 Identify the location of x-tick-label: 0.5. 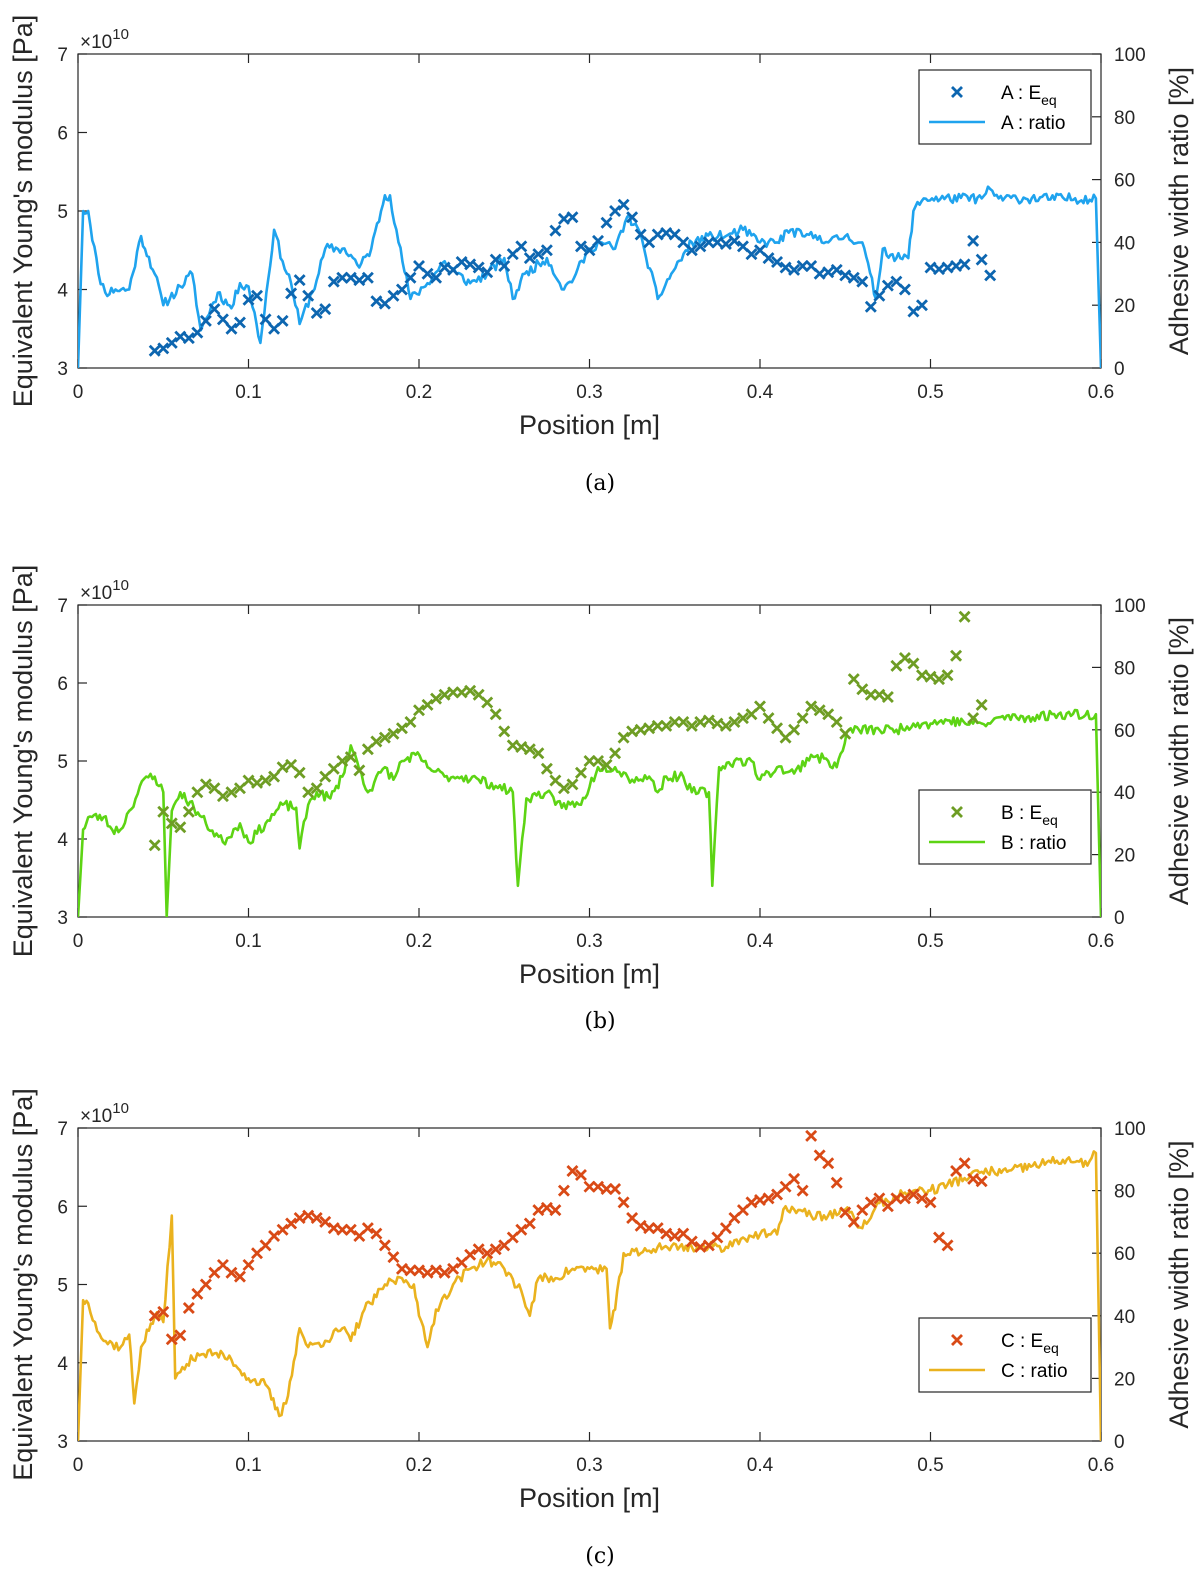
(930, 941).